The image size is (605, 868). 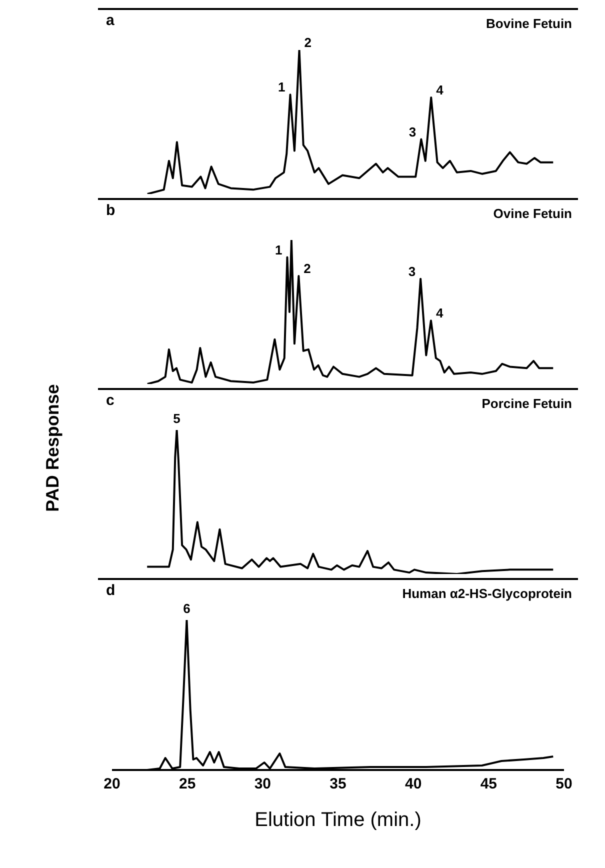 What do you see at coordinates (176, 418) in the screenshot?
I see `annotation: 5` at bounding box center [176, 418].